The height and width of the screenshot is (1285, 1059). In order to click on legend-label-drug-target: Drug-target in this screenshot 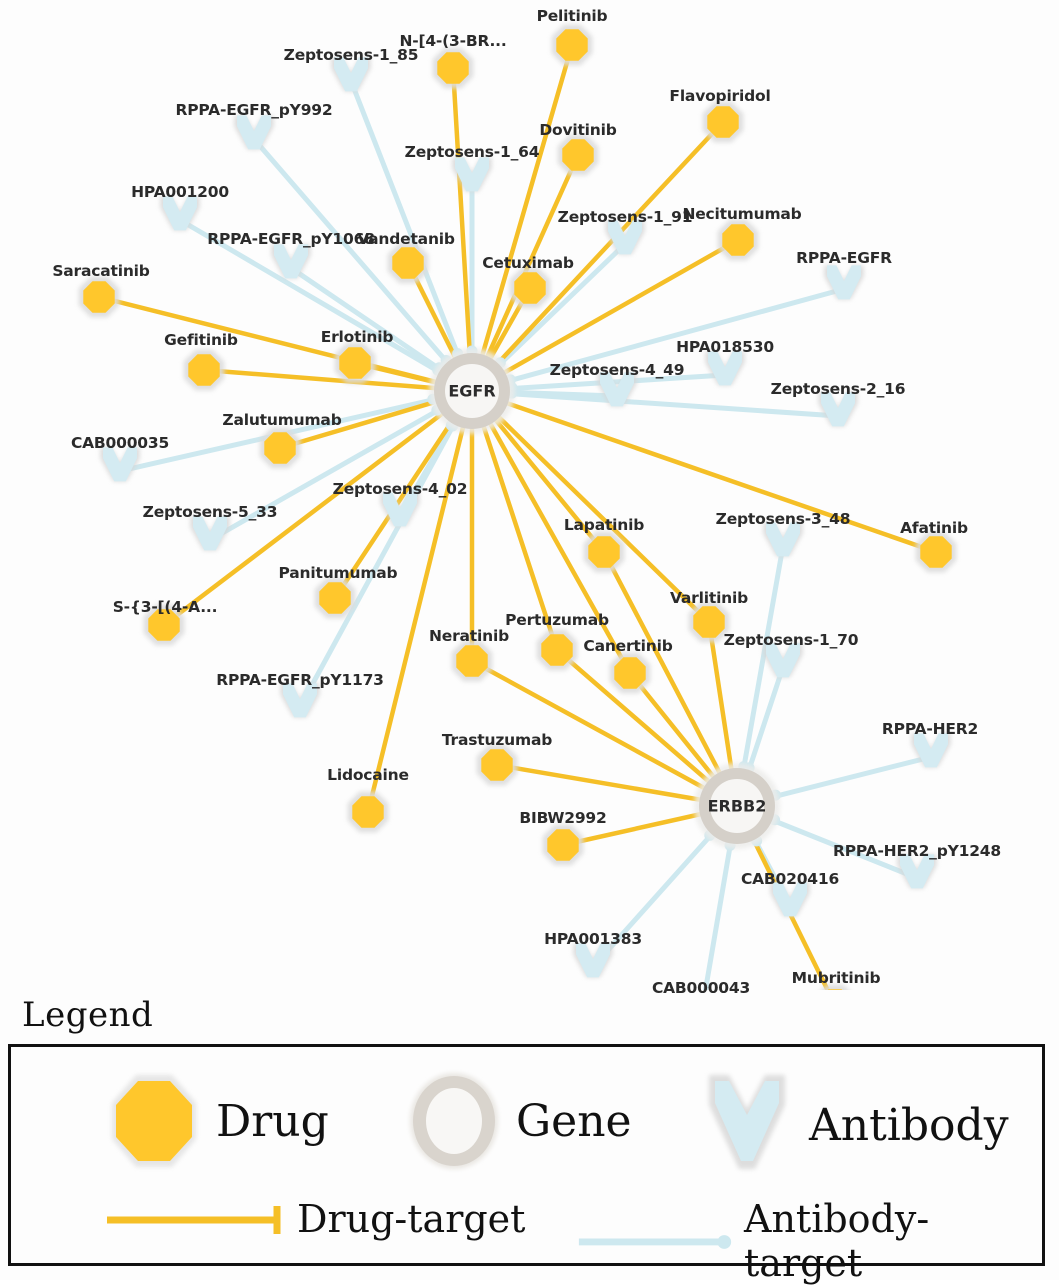, I will do `click(411, 1219)`.